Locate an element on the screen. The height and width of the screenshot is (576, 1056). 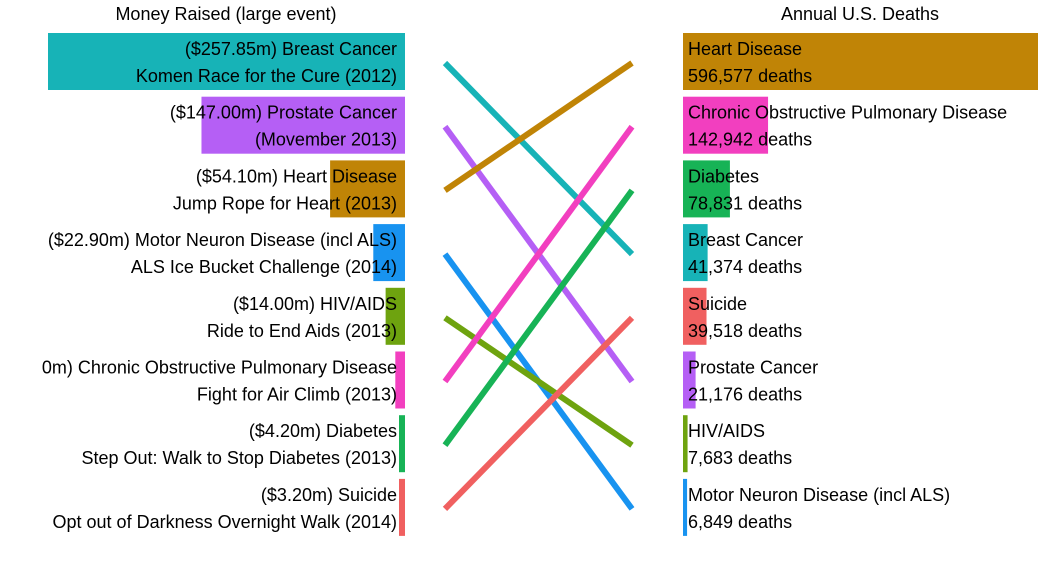
right-label-deaths-3: 41,374 deaths is located at coordinates (745, 267).